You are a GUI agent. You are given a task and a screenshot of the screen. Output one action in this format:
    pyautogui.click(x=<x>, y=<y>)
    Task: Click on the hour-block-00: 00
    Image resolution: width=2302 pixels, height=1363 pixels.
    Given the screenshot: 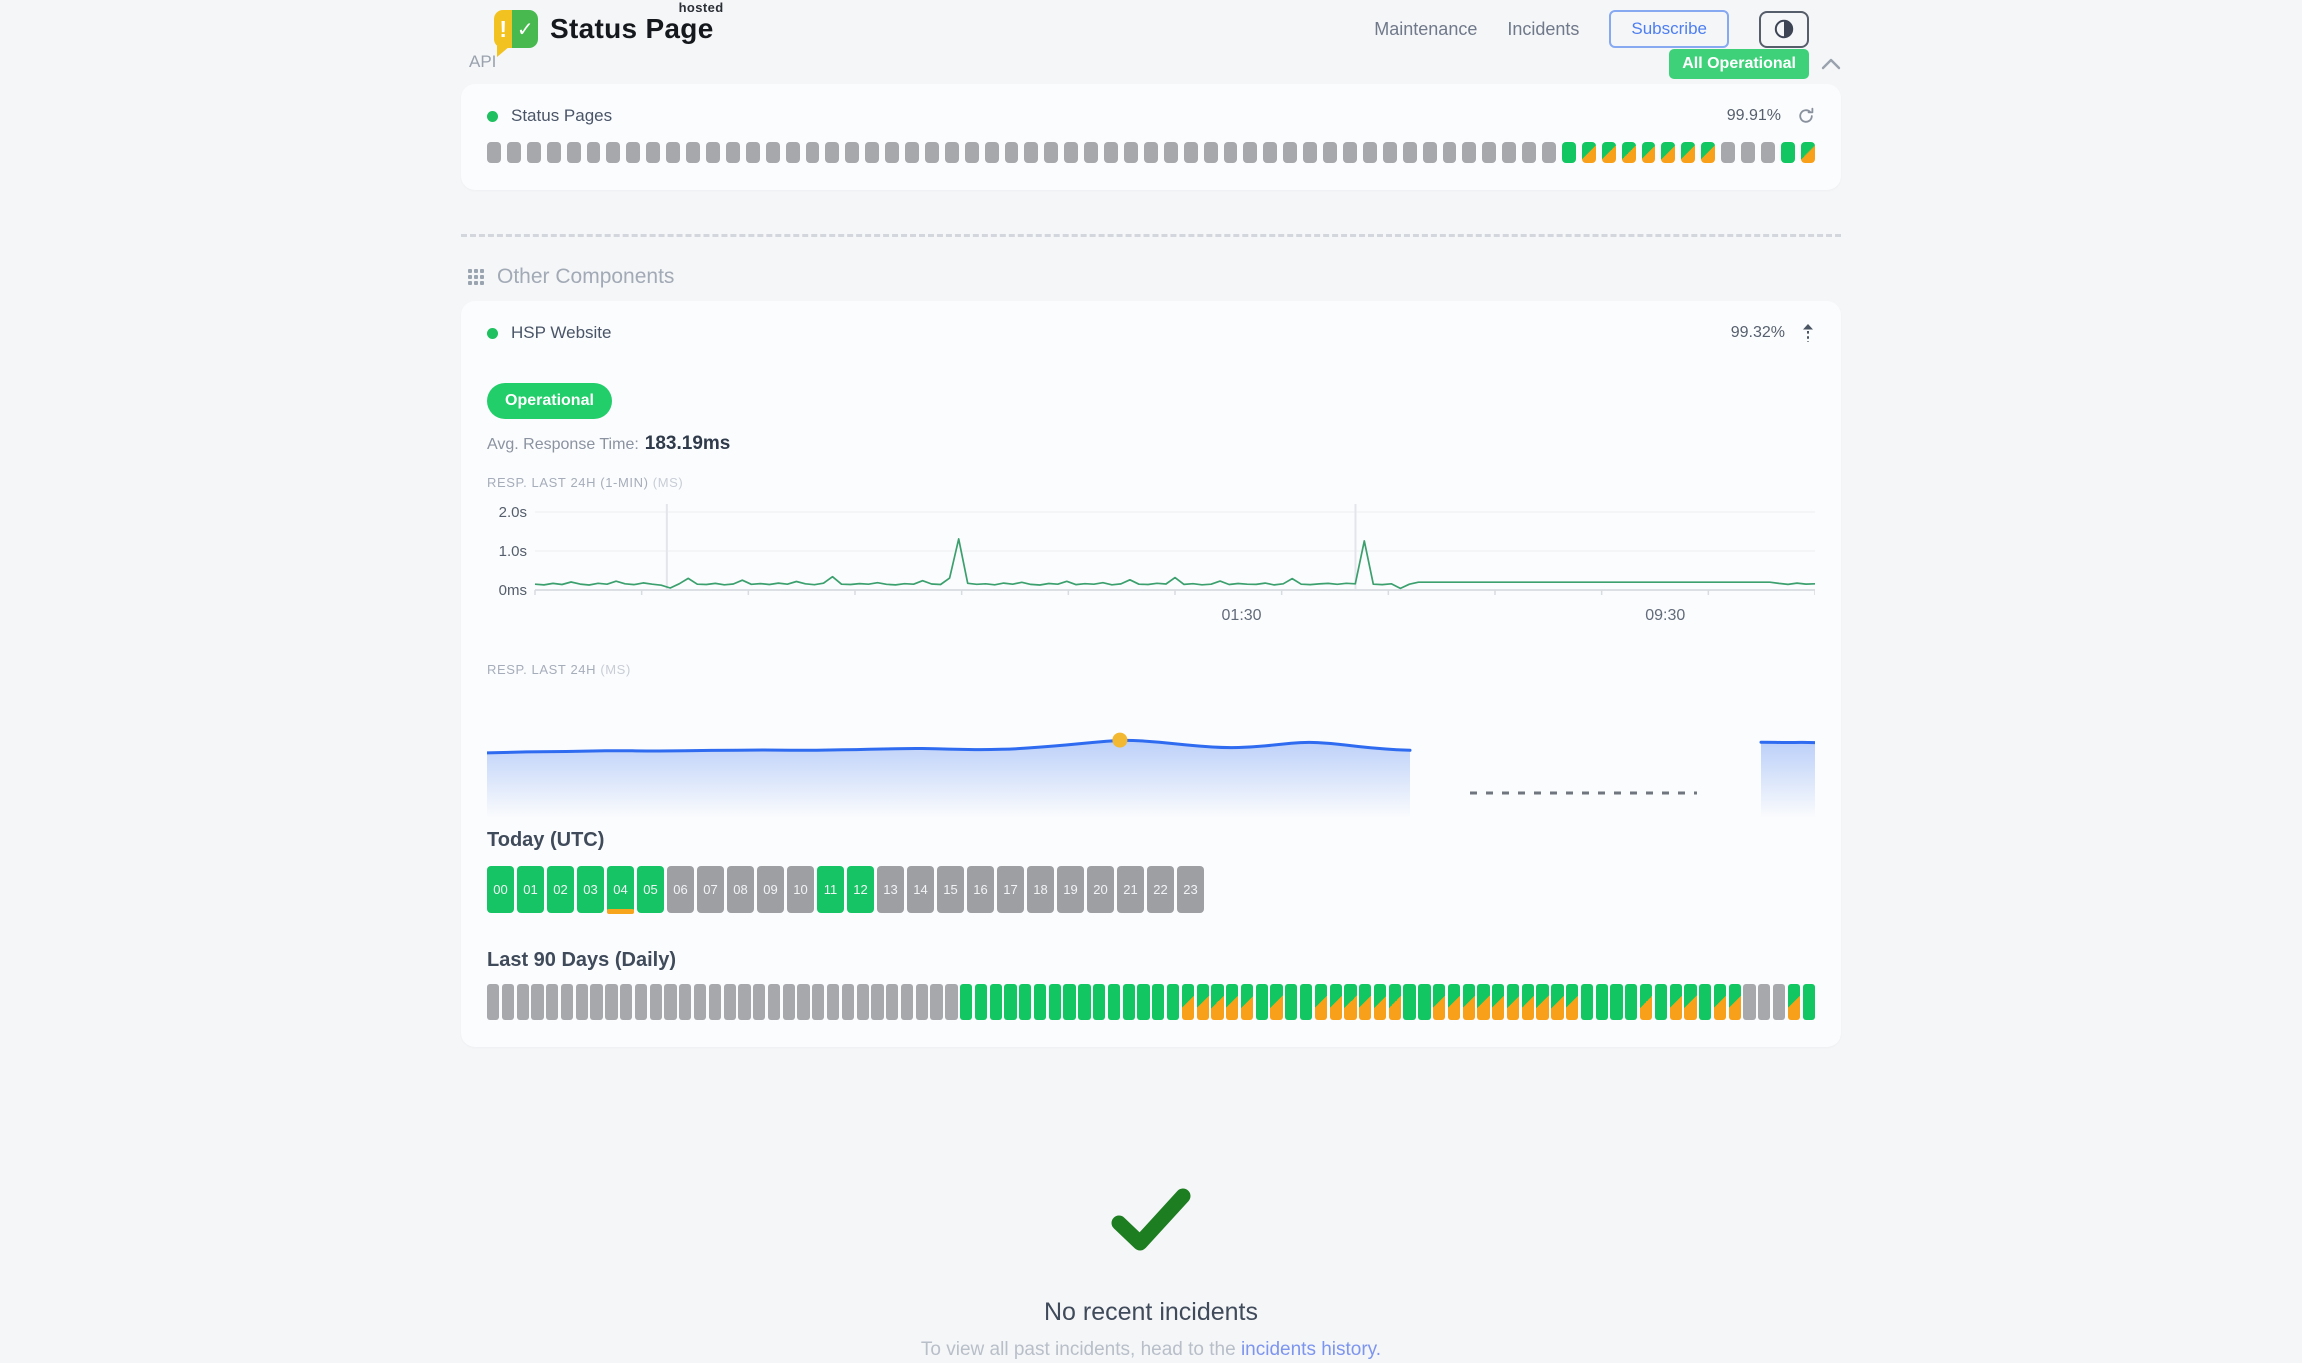 What is the action you would take?
    pyautogui.click(x=500, y=889)
    